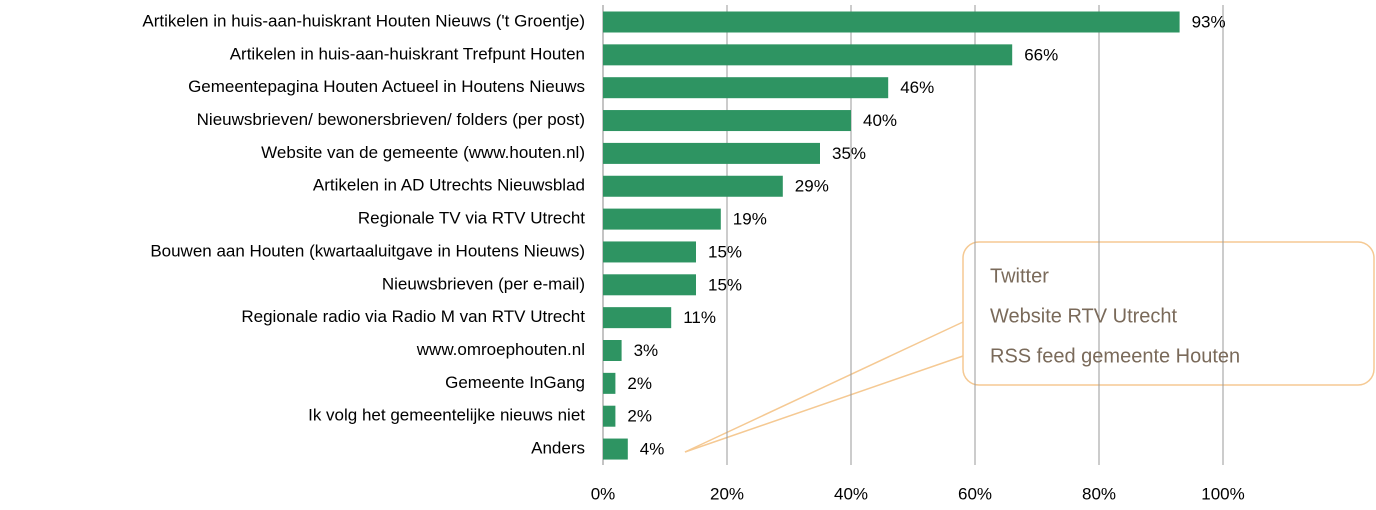 Image resolution: width=1376 pixels, height=510 pixels. What do you see at coordinates (558, 448) in the screenshot?
I see `y-tick-label: Anders` at bounding box center [558, 448].